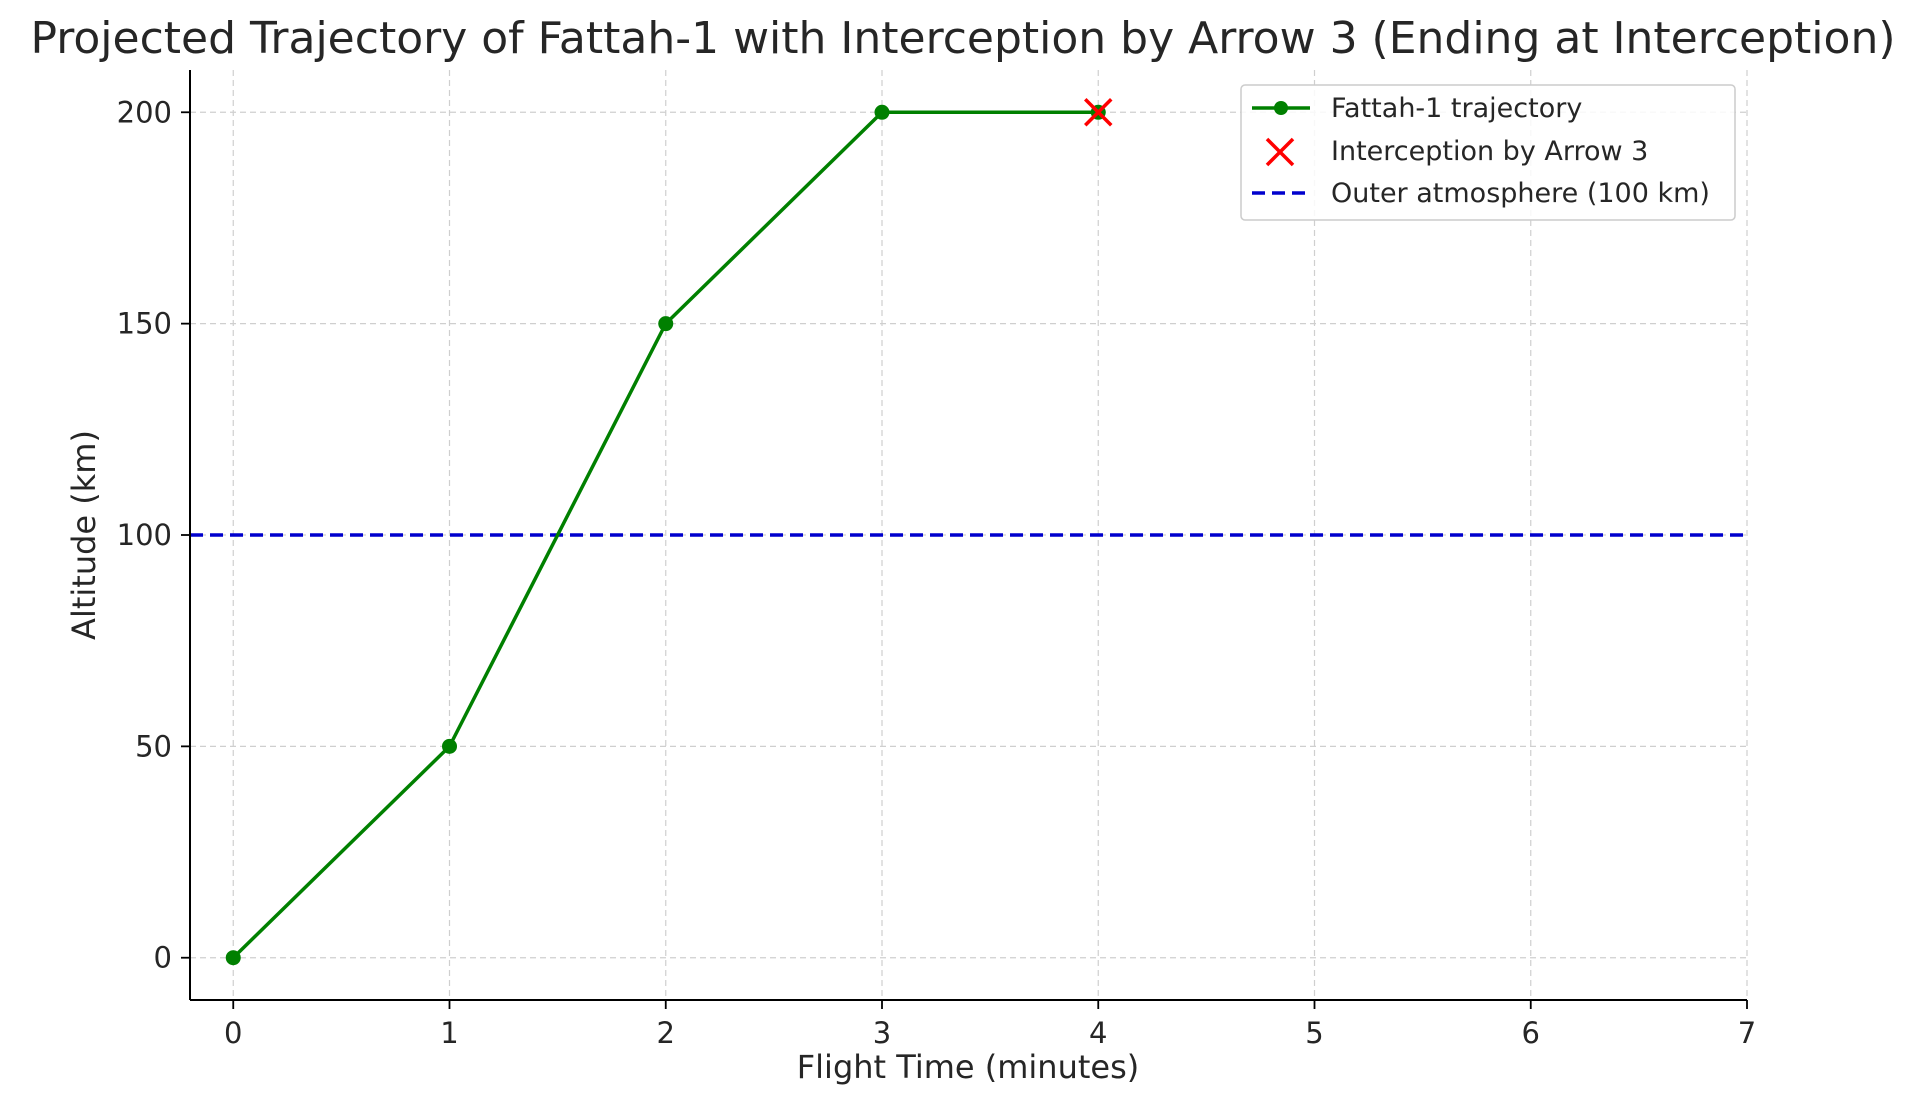 Image resolution: width=1927 pixels, height=1101 pixels. Describe the element at coordinates (1531, 1033) in the screenshot. I see `x-tick-label: 6` at that location.